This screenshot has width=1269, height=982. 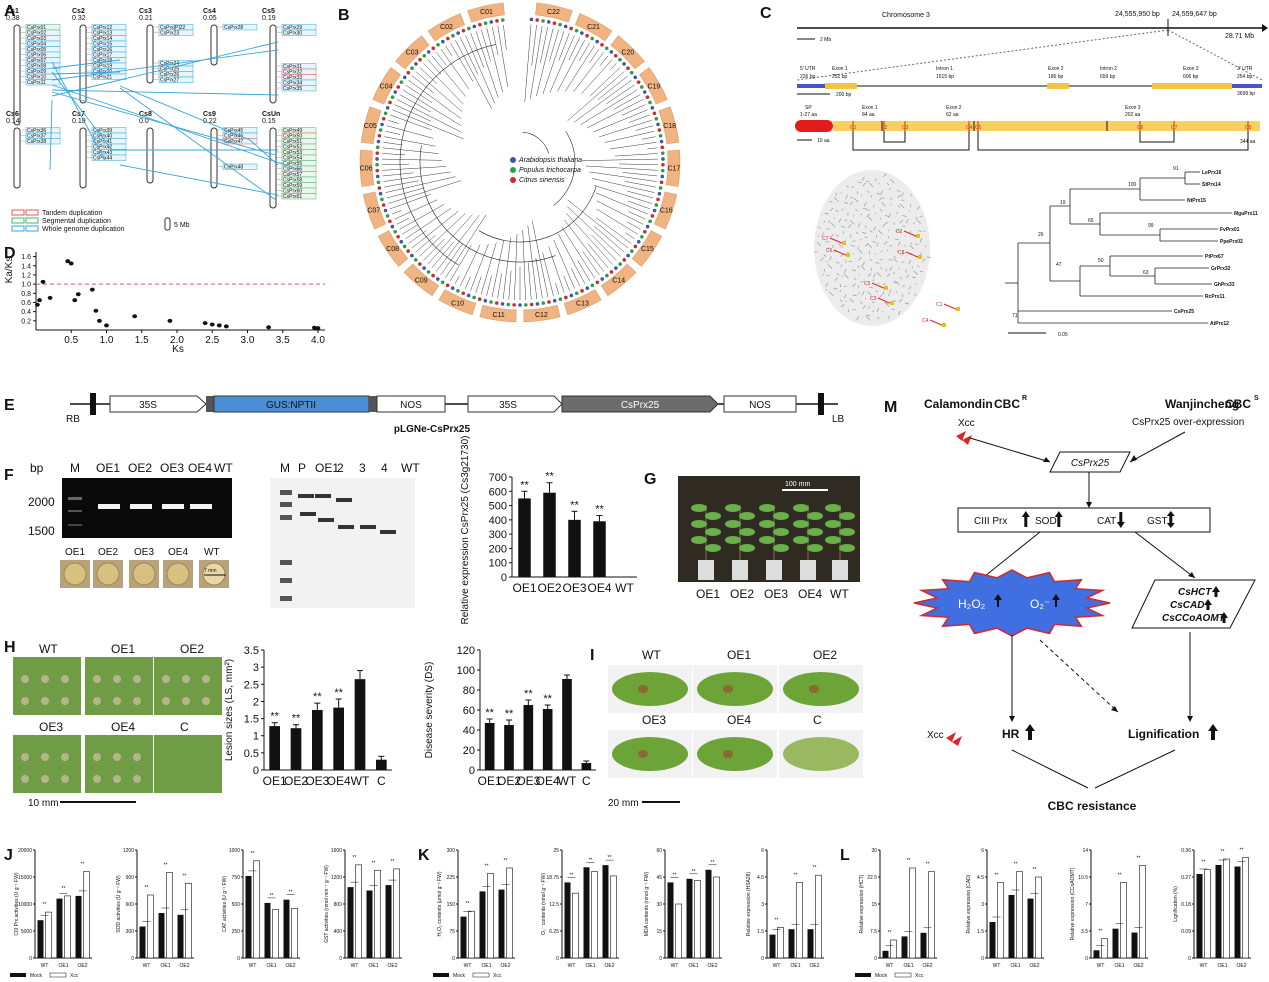 What do you see at coordinates (177, 340) in the screenshot?
I see `x-tick: 2.0` at bounding box center [177, 340].